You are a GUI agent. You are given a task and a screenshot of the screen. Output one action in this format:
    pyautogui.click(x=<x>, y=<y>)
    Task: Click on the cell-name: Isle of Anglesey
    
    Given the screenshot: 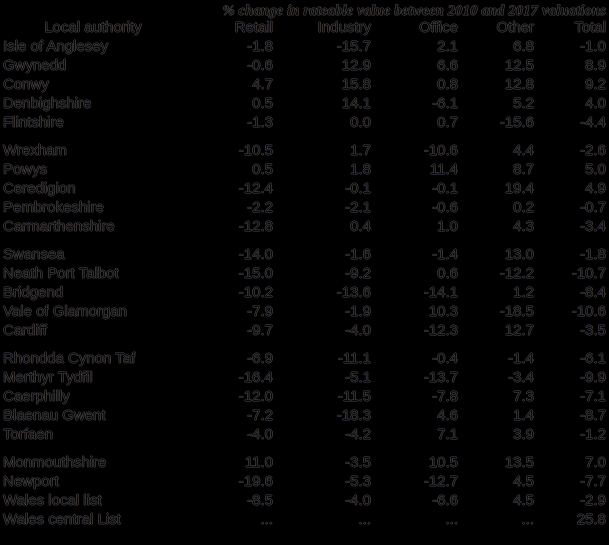 What is the action you would take?
    pyautogui.click(x=56, y=46)
    